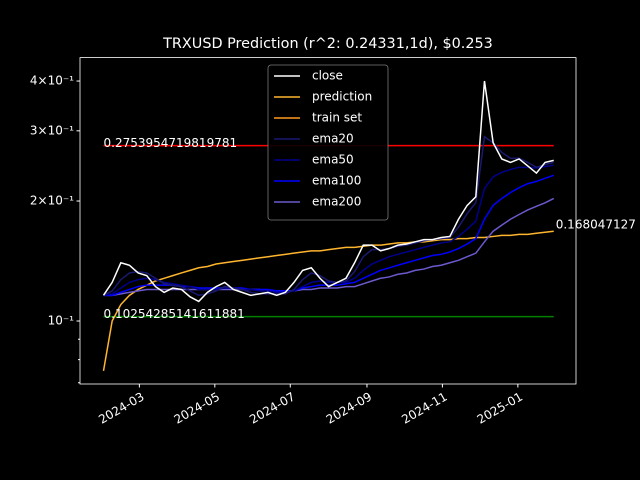 This screenshot has height=480, width=640. I want to click on x-tick-label: 2024-09, so click(349, 408).